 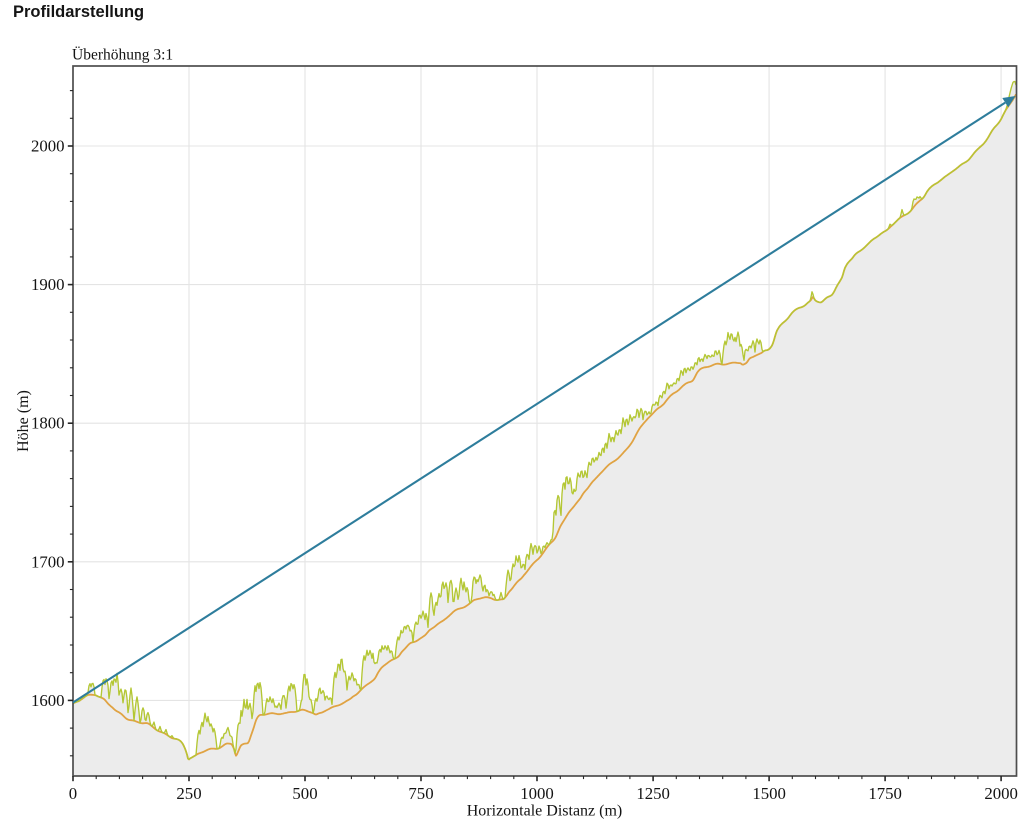 I want to click on svg-text: 1750, so click(x=885, y=793).